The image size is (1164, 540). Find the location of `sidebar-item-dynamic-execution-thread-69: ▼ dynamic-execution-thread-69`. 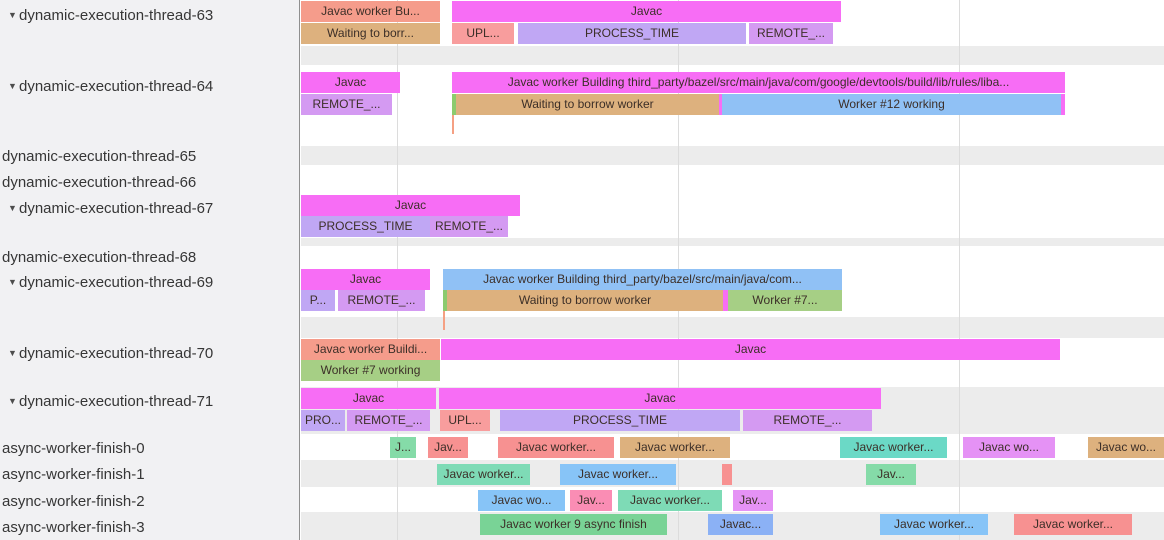

sidebar-item-dynamic-execution-thread-69: ▼ dynamic-execution-thread-69 is located at coordinates (109, 282).